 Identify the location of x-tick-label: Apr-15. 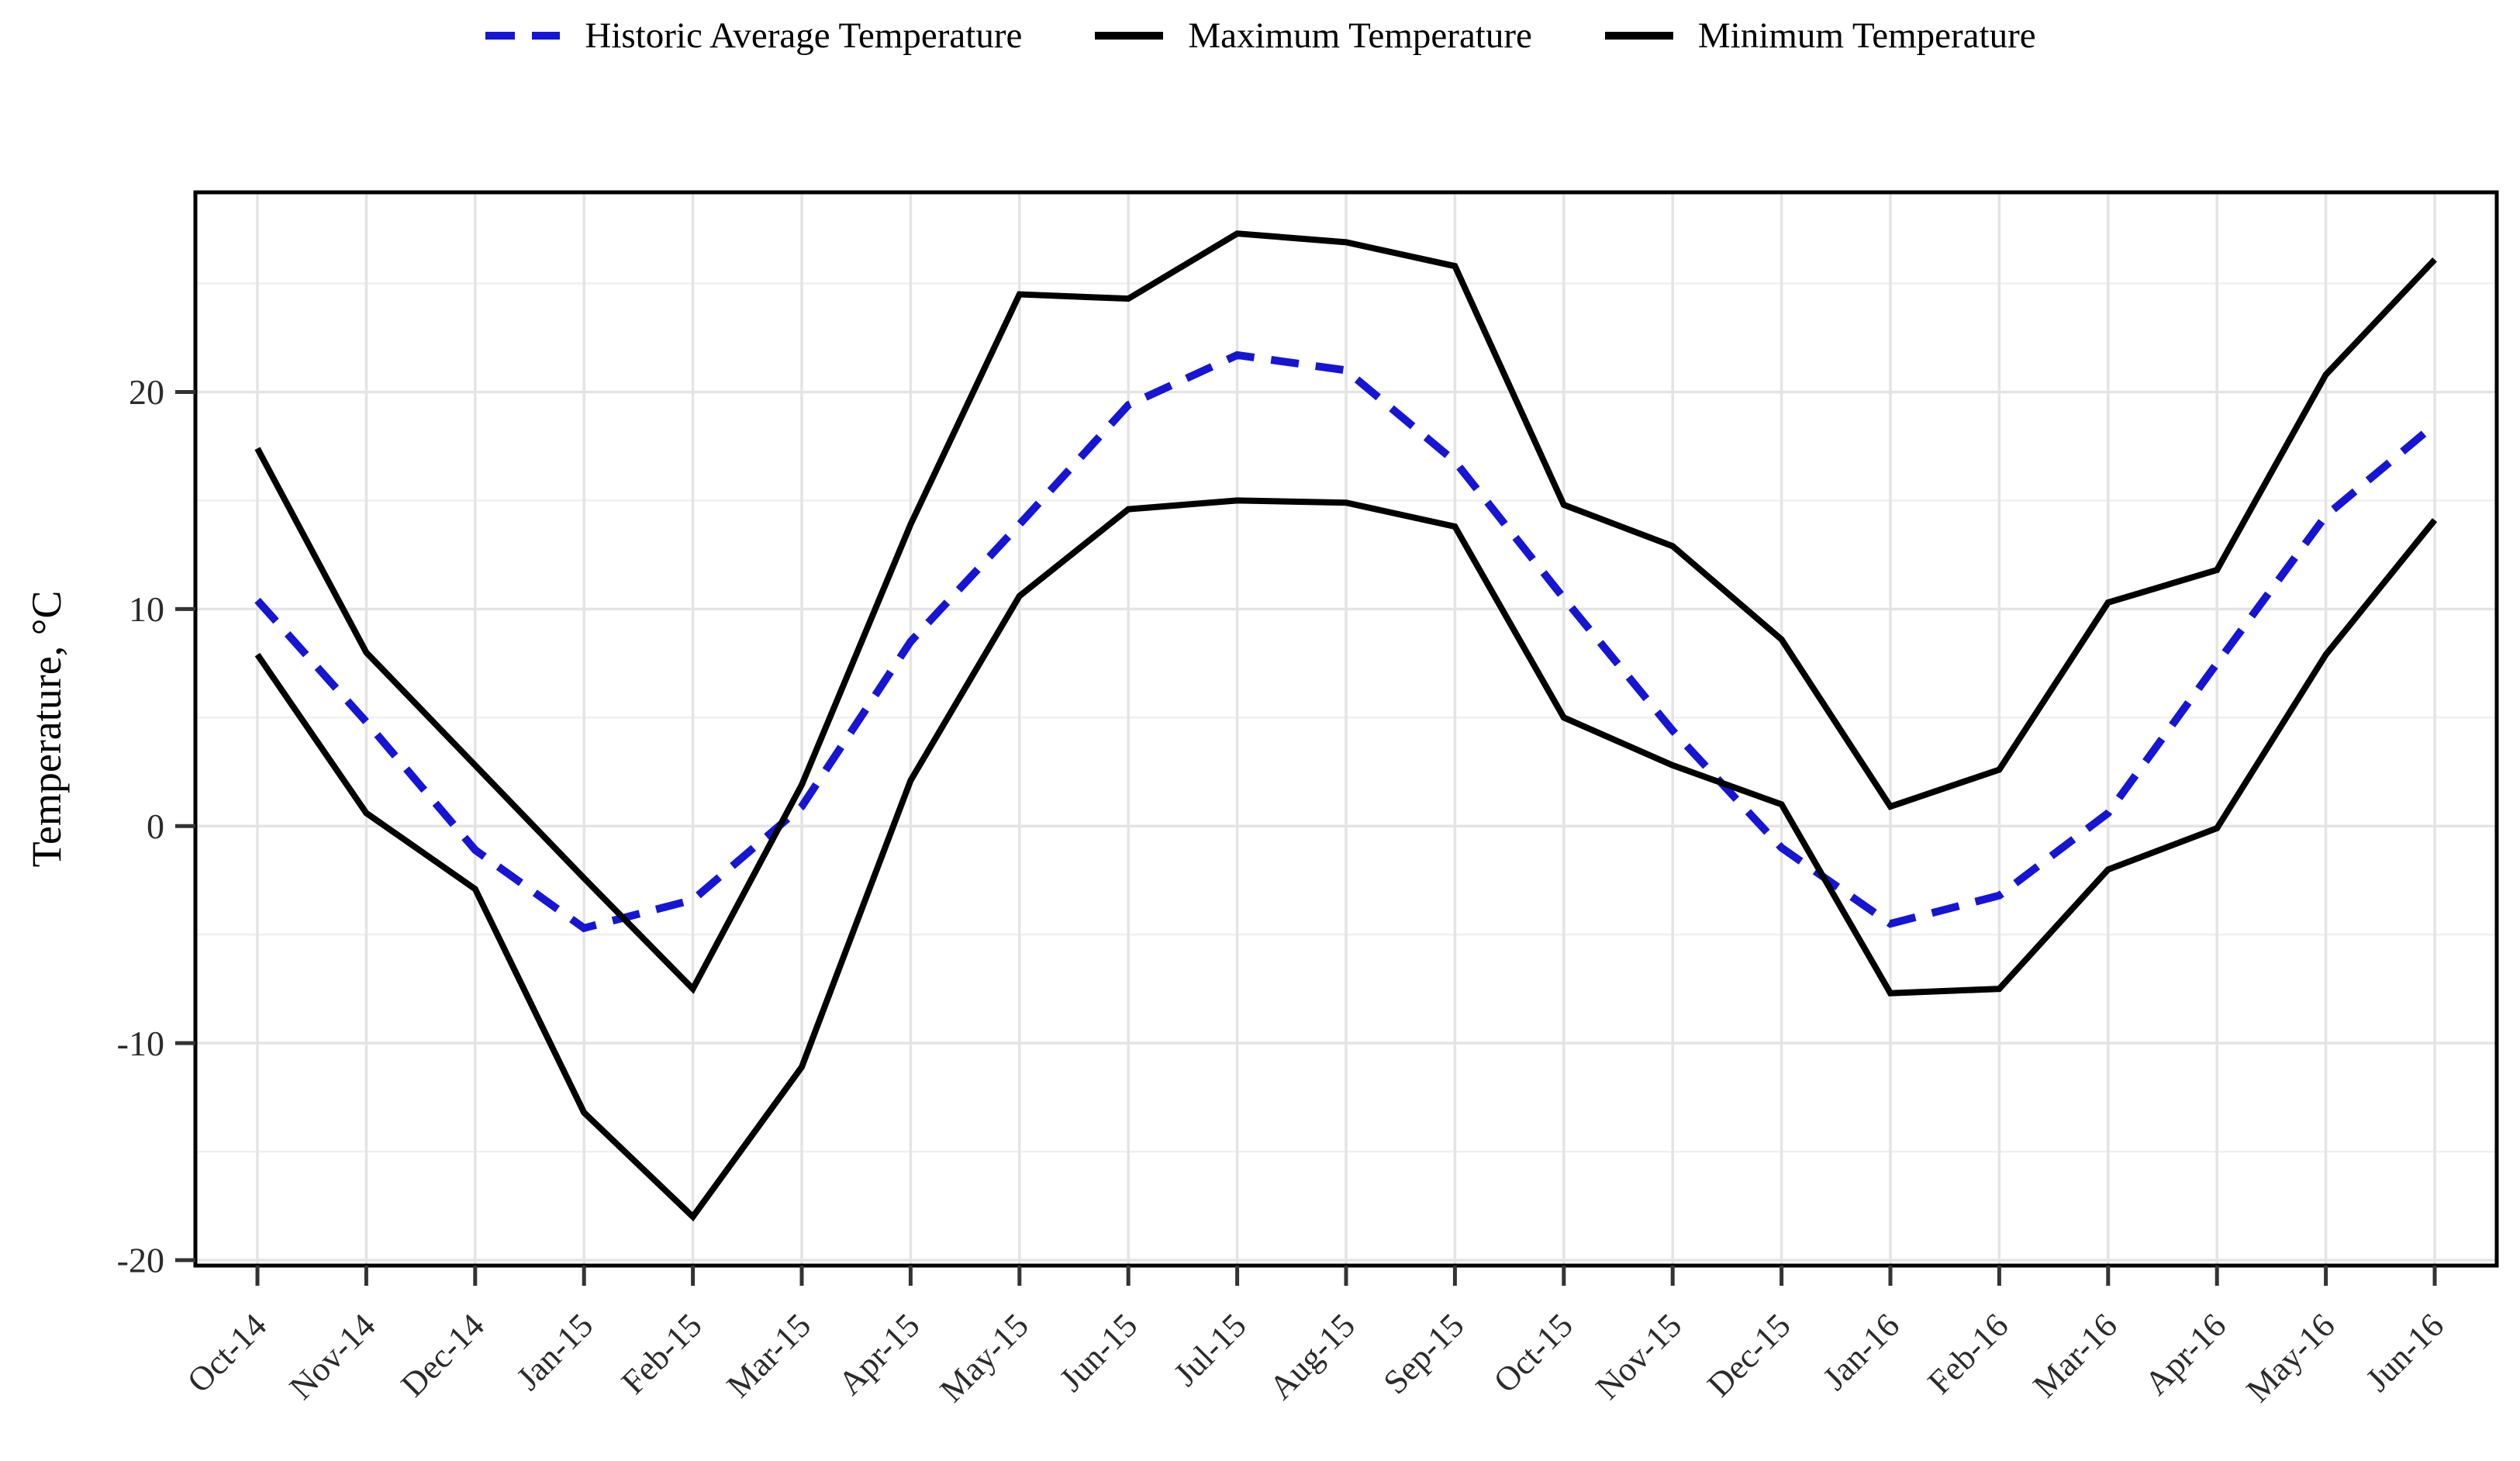
(879, 1354).